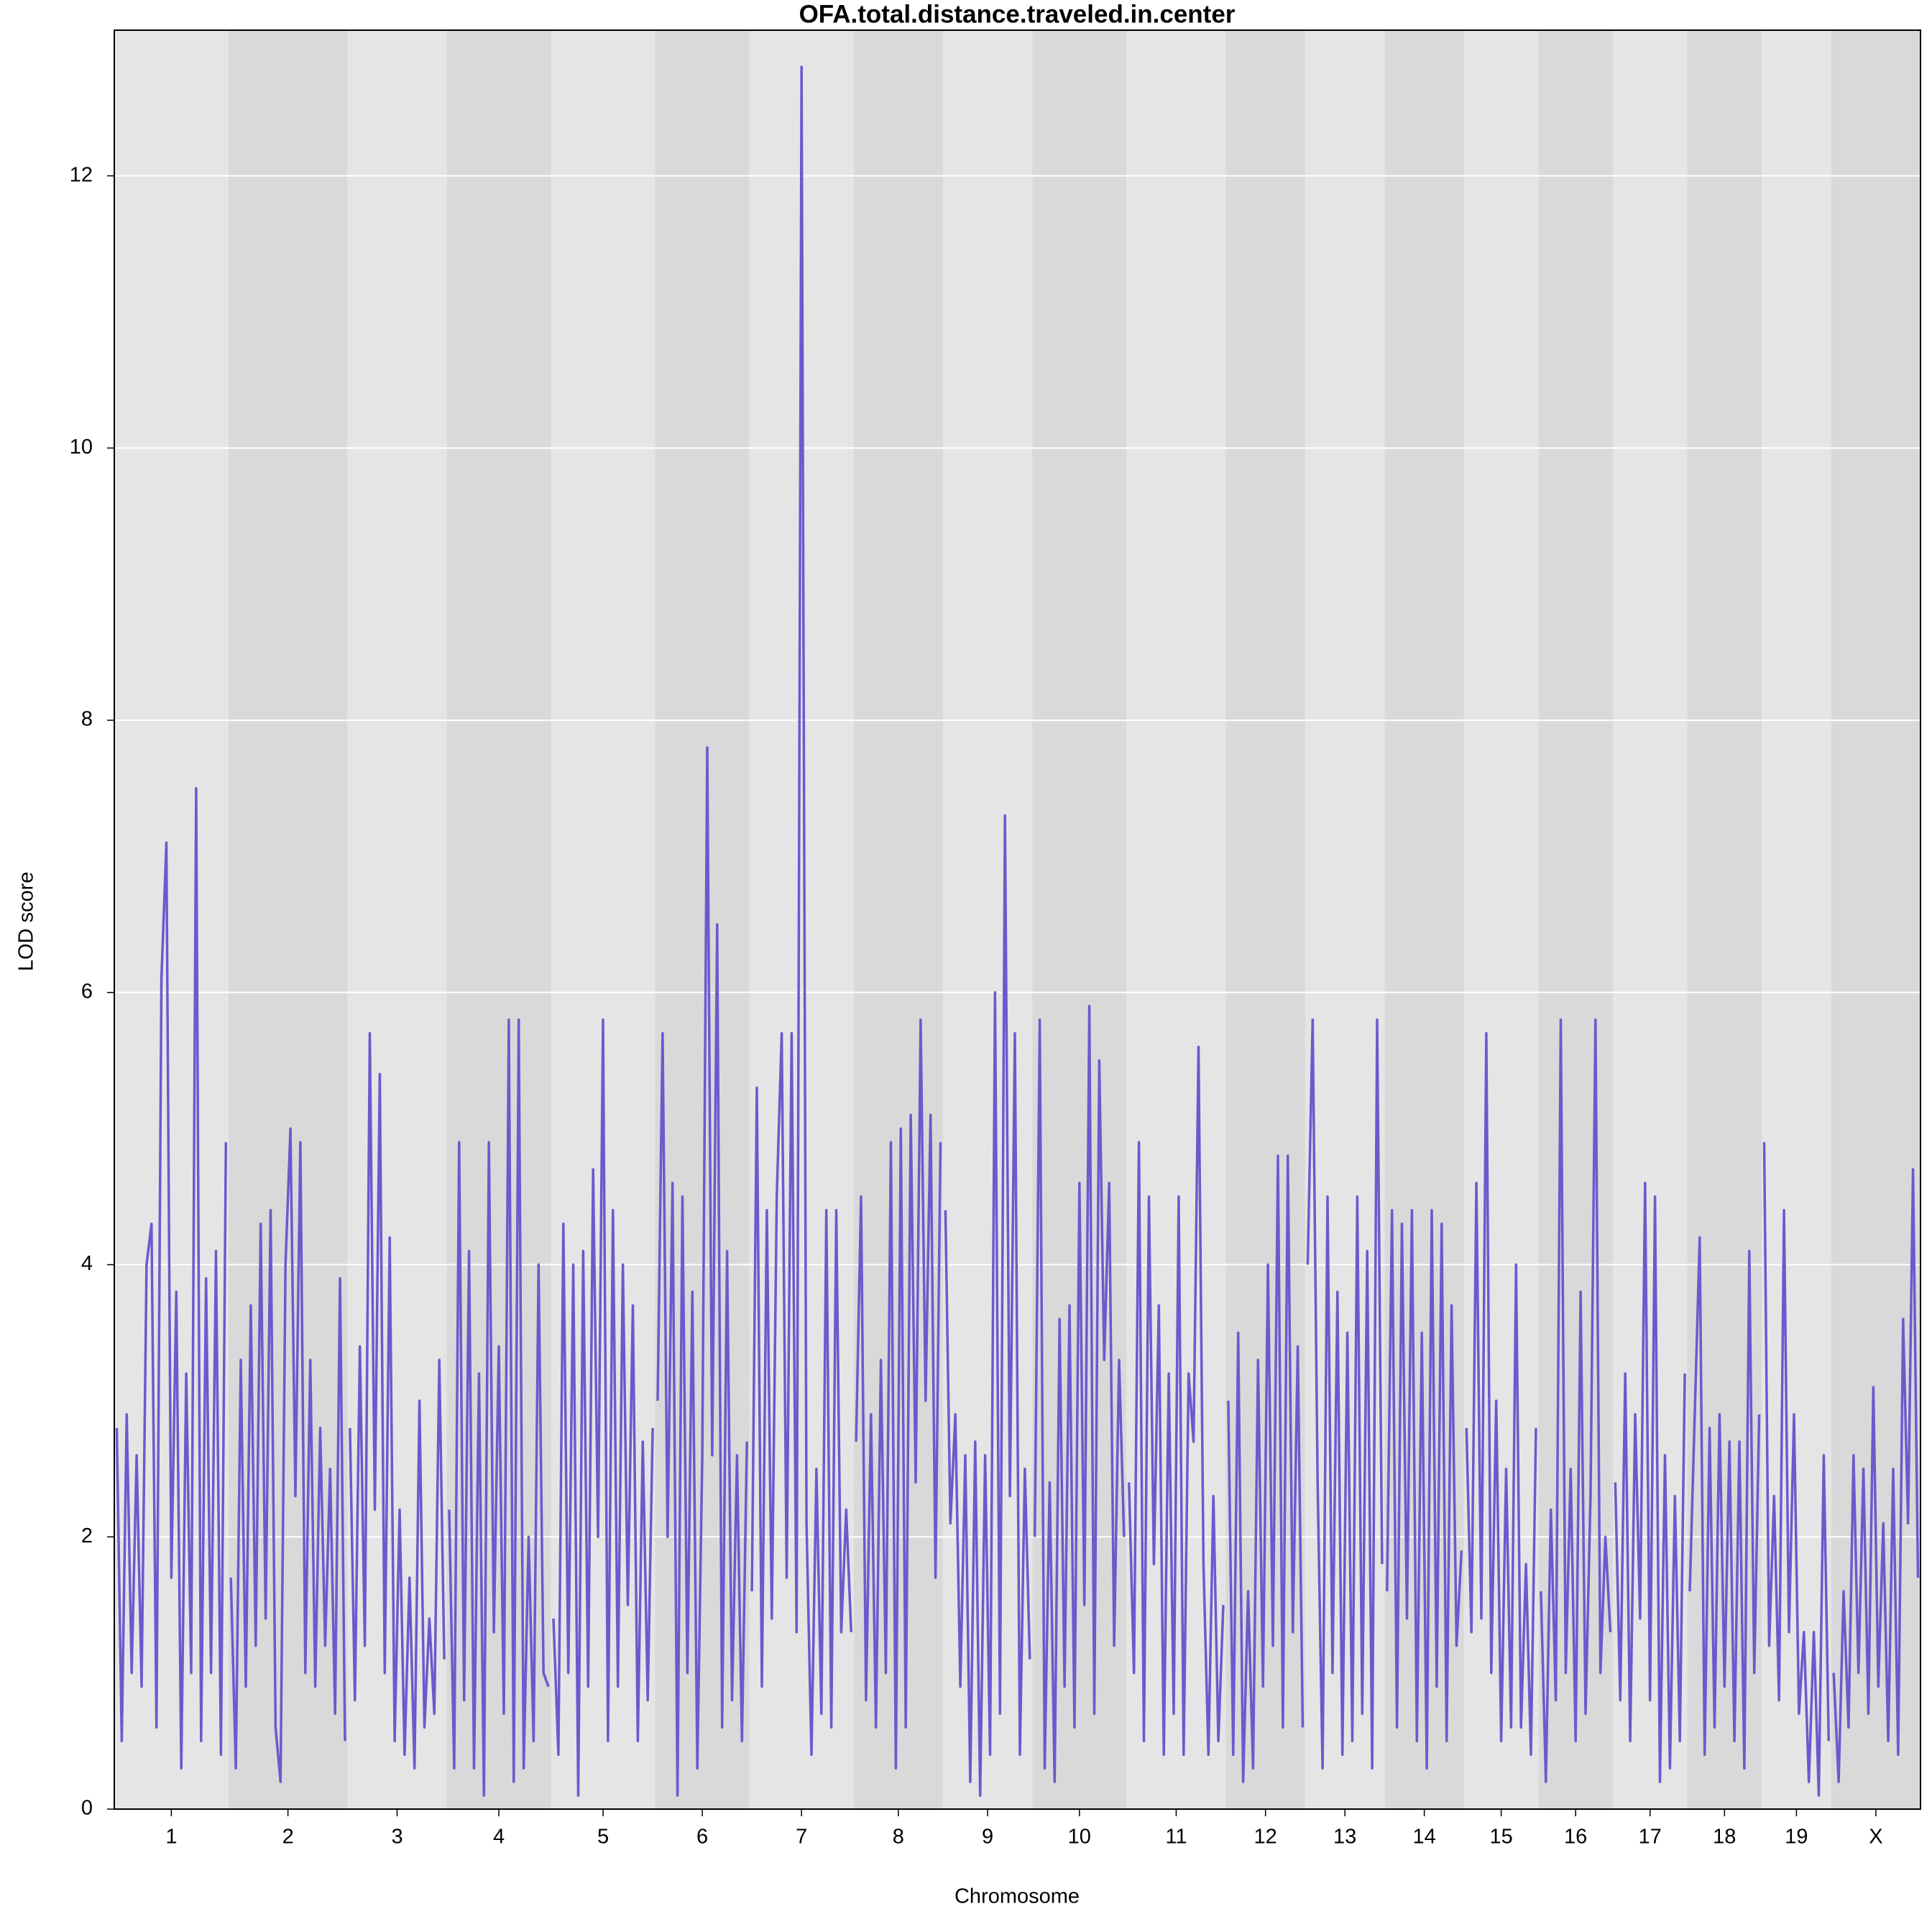  I want to click on x-tick-label: 6, so click(702, 1837).